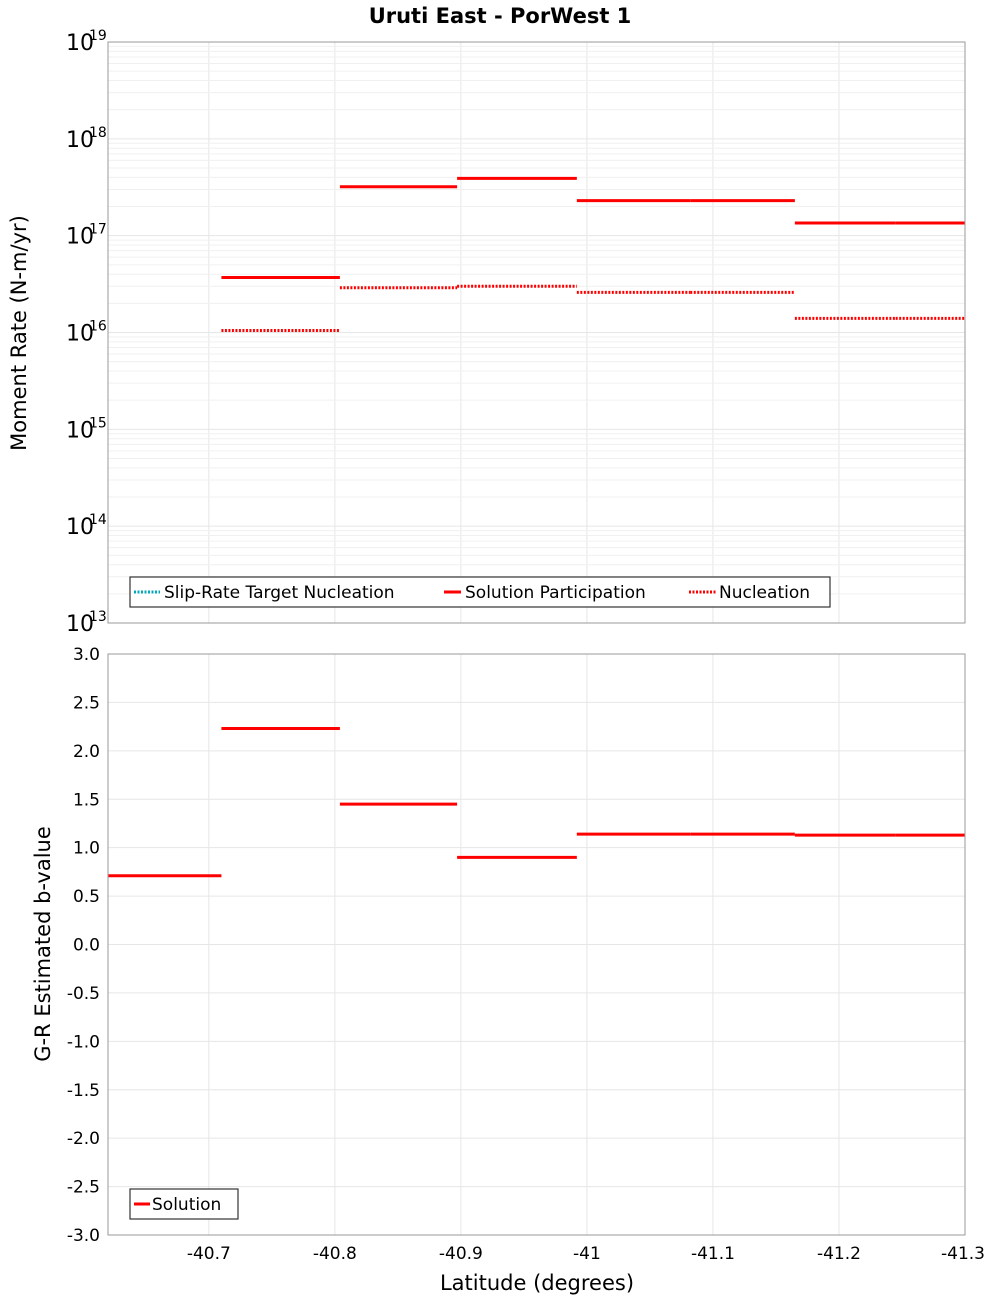 Image resolution: width=1000 pixels, height=1300 pixels. I want to click on legend-label-participation: Solution Participation, so click(555, 593).